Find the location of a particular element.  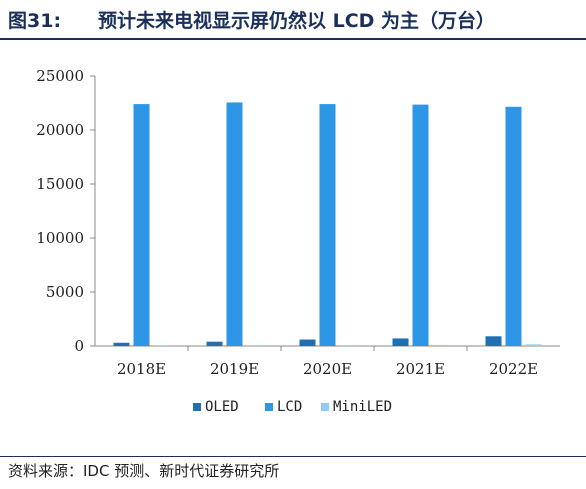

x-tick-label: 2020E is located at coordinates (327, 369).